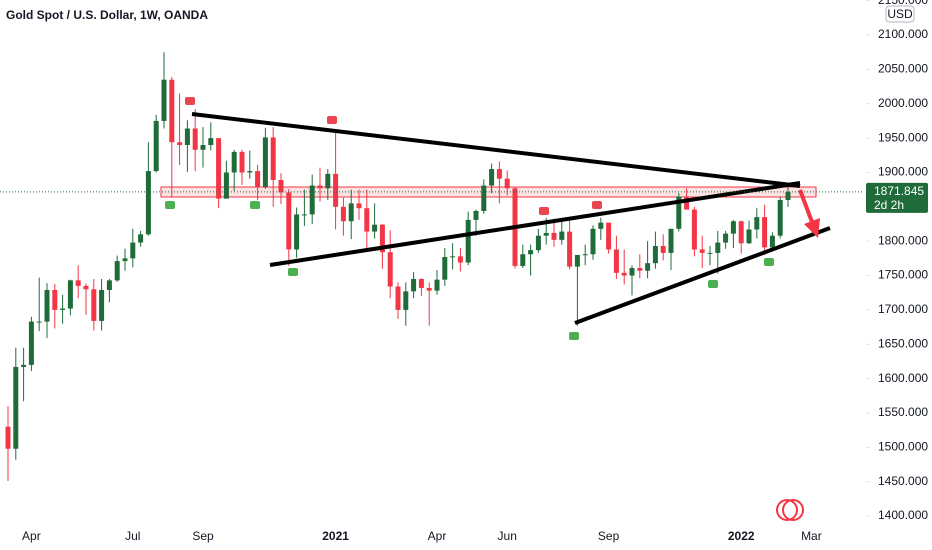 The width and height of the screenshot is (932, 550). Describe the element at coordinates (437, 536) in the screenshot. I see `x-tick-label: Apr` at that location.